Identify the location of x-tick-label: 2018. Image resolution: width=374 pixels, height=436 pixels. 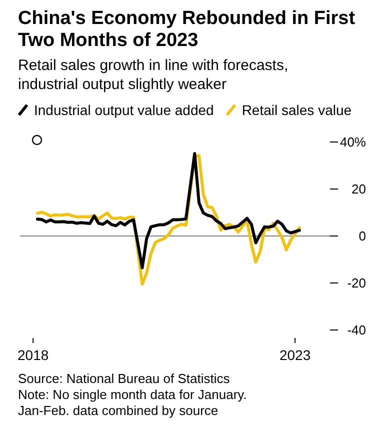
(33, 355).